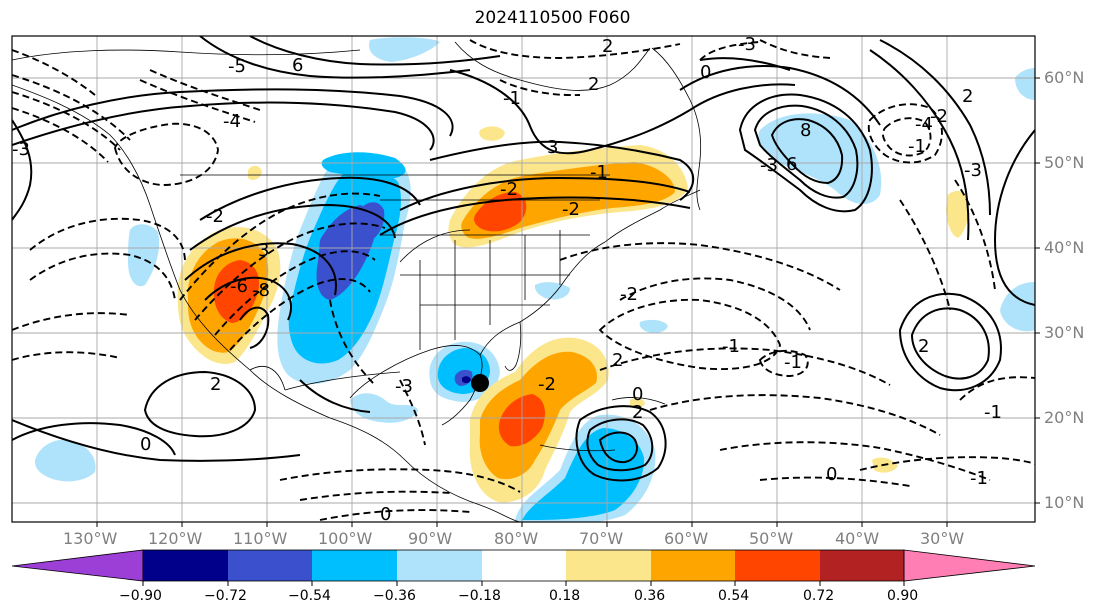  Describe the element at coordinates (734, 596) in the screenshot. I see `colorbar-label: 0.54` at that location.